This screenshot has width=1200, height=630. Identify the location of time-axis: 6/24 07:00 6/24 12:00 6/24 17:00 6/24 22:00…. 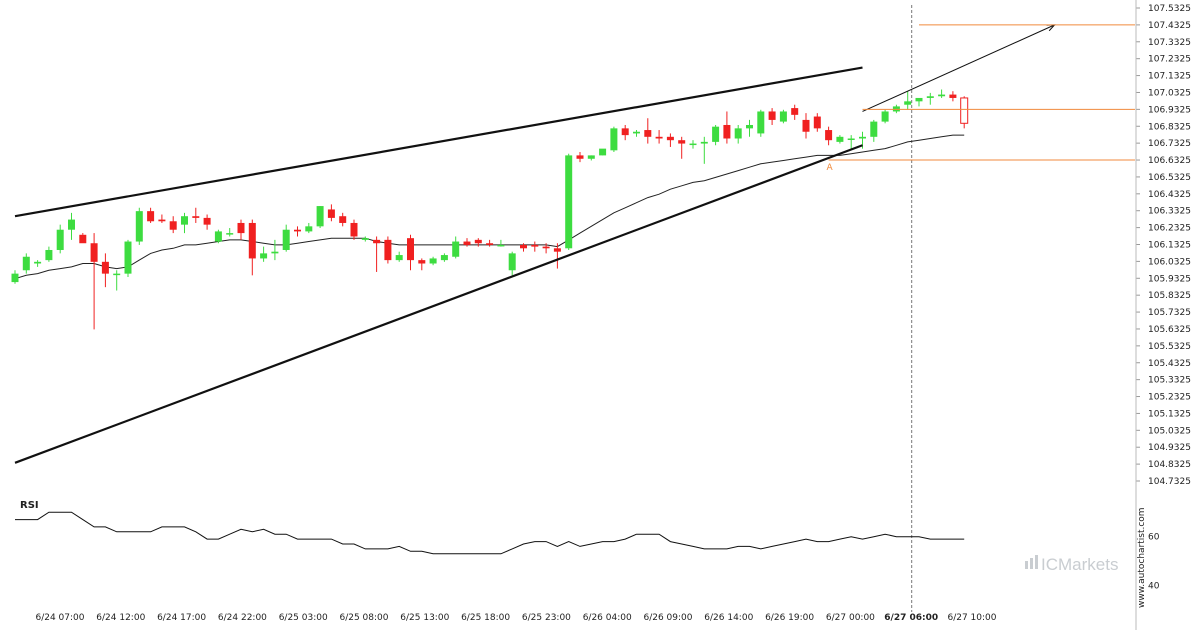
(515, 618).